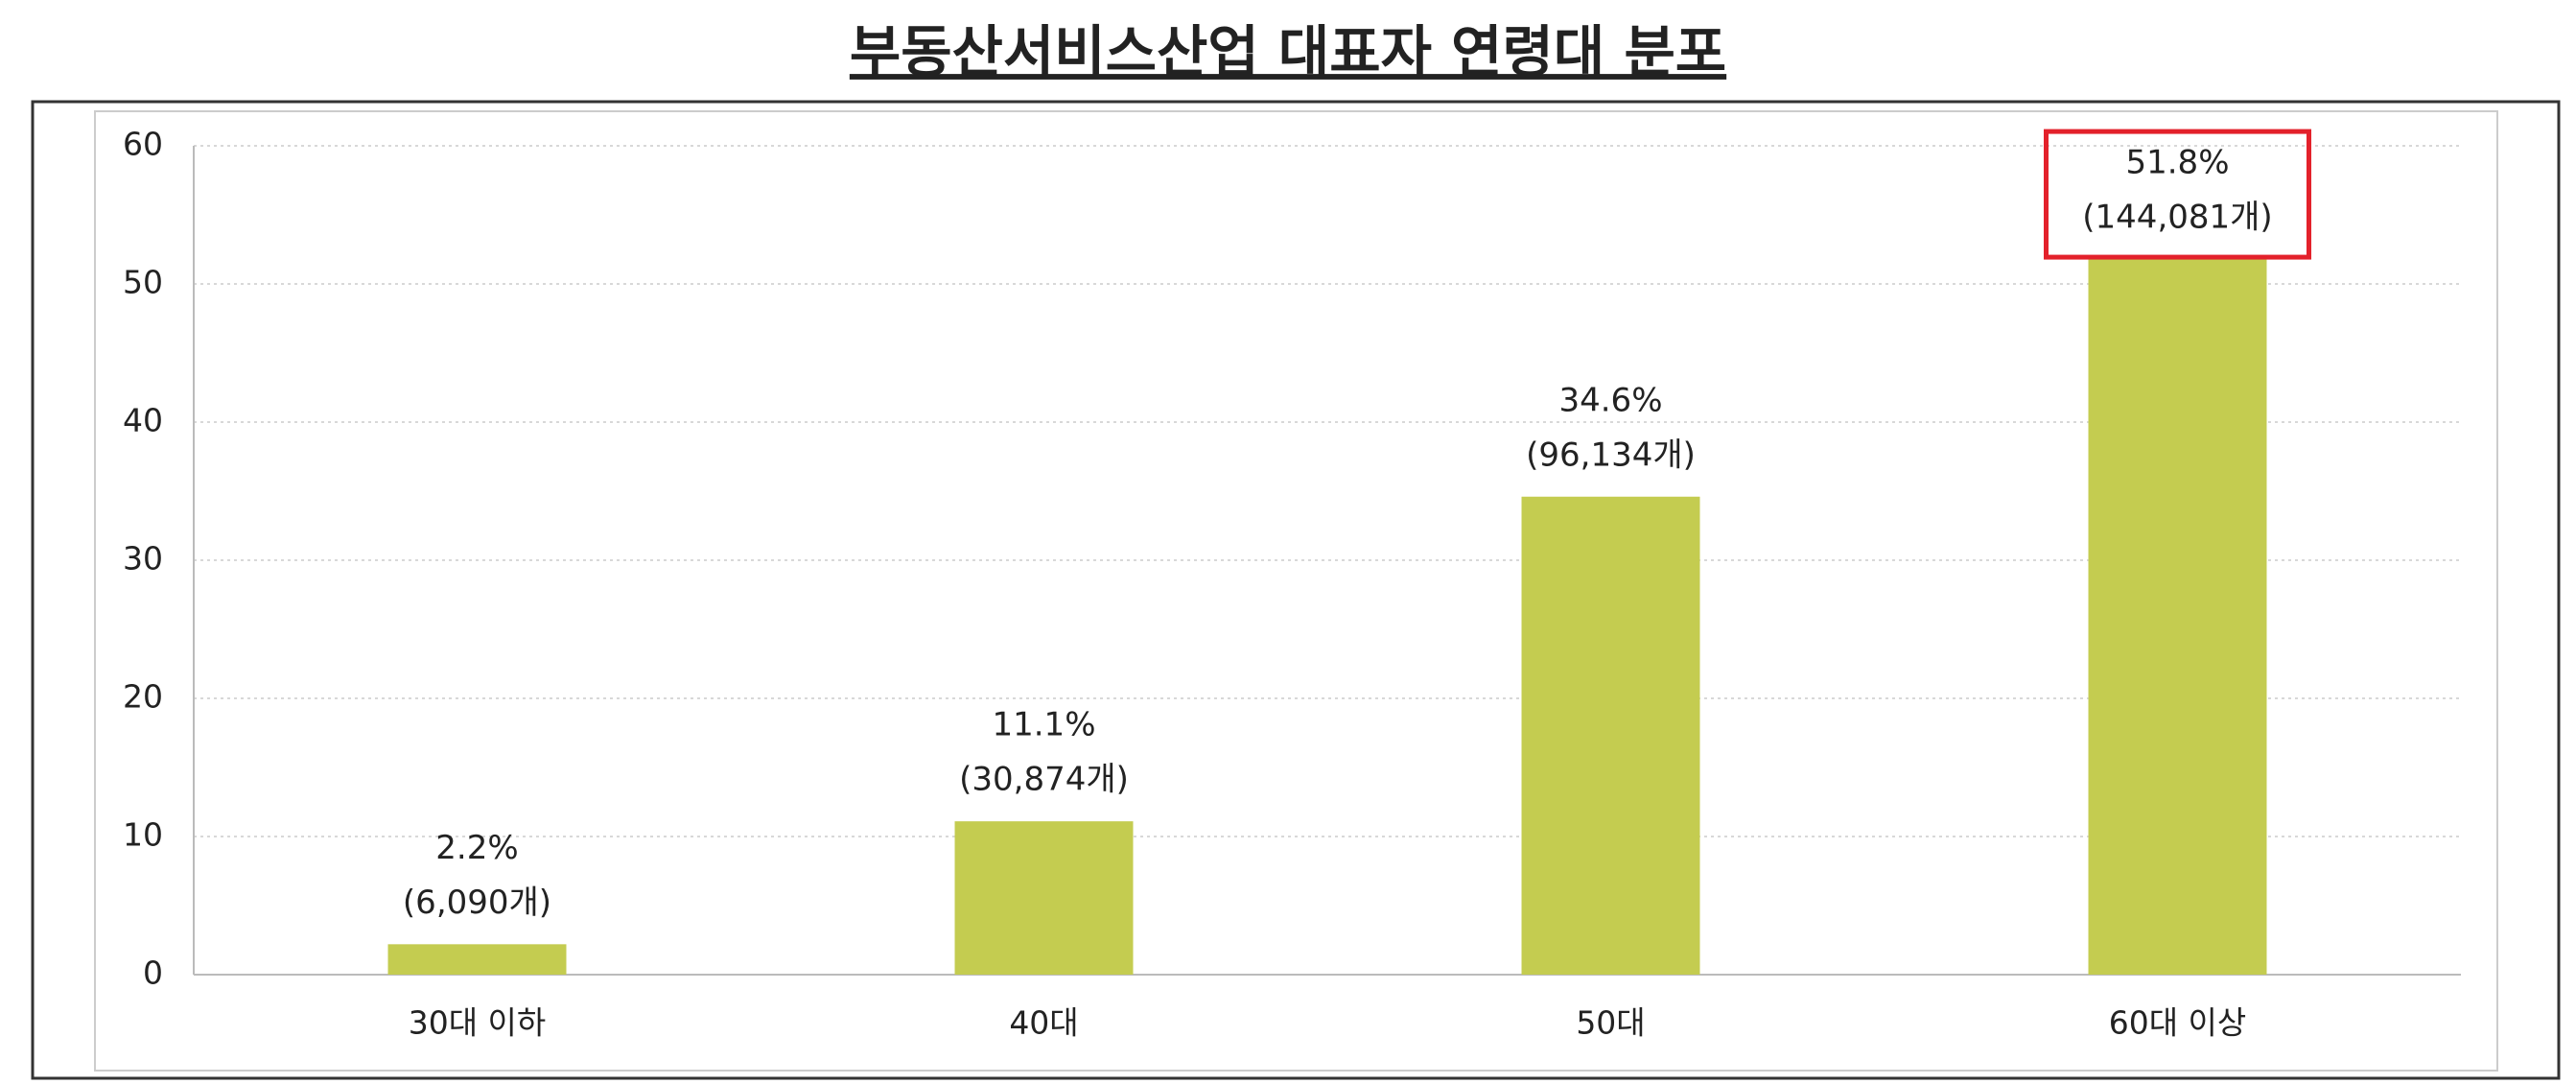  What do you see at coordinates (1610, 400) in the screenshot?
I see `value-label: 34.6%` at bounding box center [1610, 400].